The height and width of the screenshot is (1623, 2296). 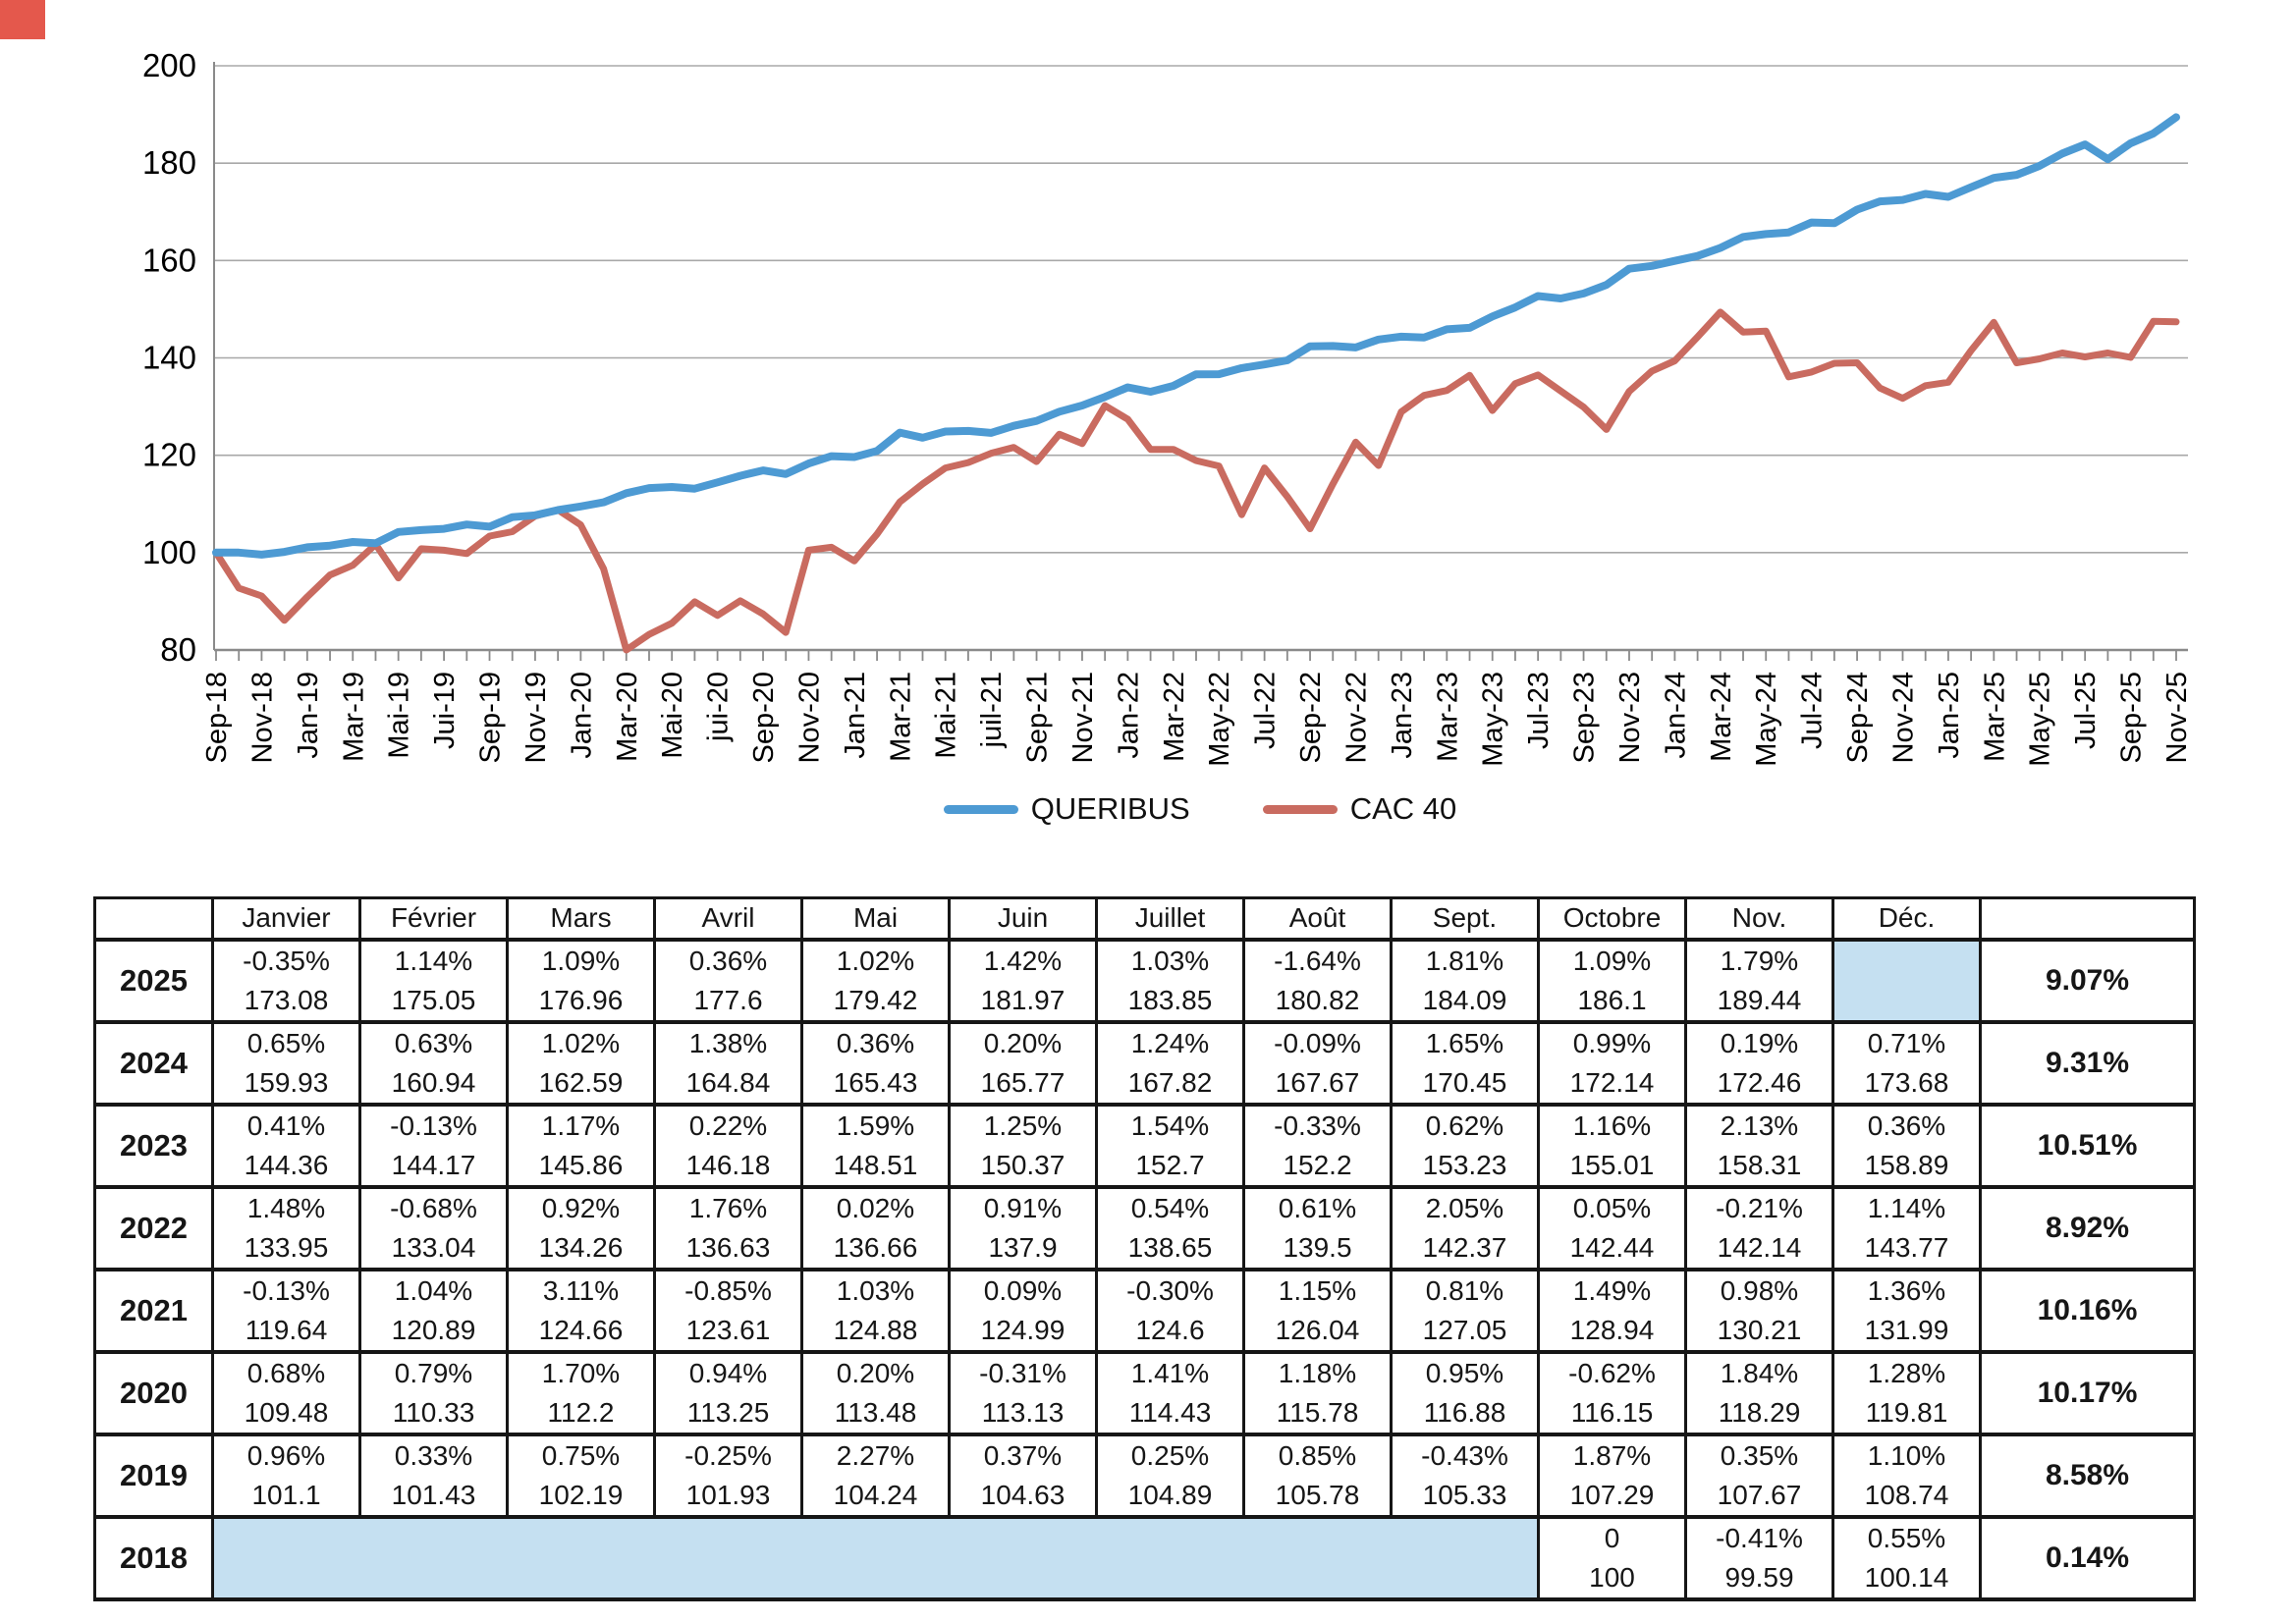 I want to click on month-cell: 1.17% 145.86, so click(x=581, y=1145).